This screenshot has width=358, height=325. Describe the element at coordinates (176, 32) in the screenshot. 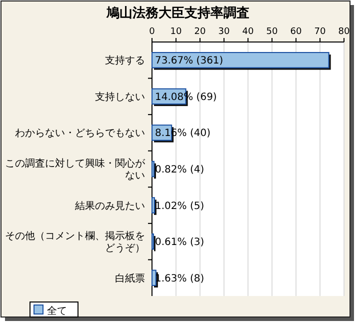

I see `x-tick-label: 10` at that location.